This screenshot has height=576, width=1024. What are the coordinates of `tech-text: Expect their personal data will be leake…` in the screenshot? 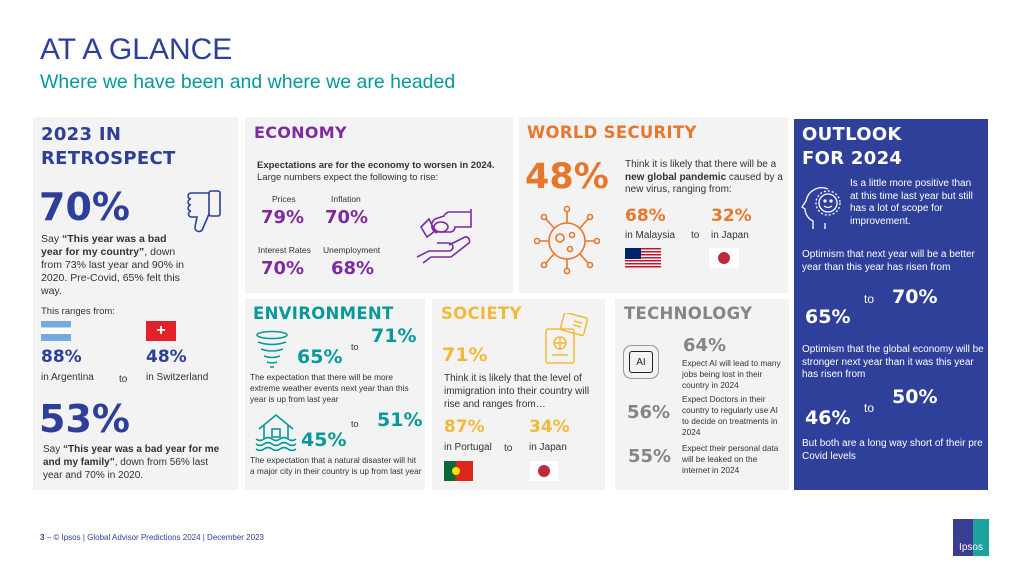 It's located at (730, 459).